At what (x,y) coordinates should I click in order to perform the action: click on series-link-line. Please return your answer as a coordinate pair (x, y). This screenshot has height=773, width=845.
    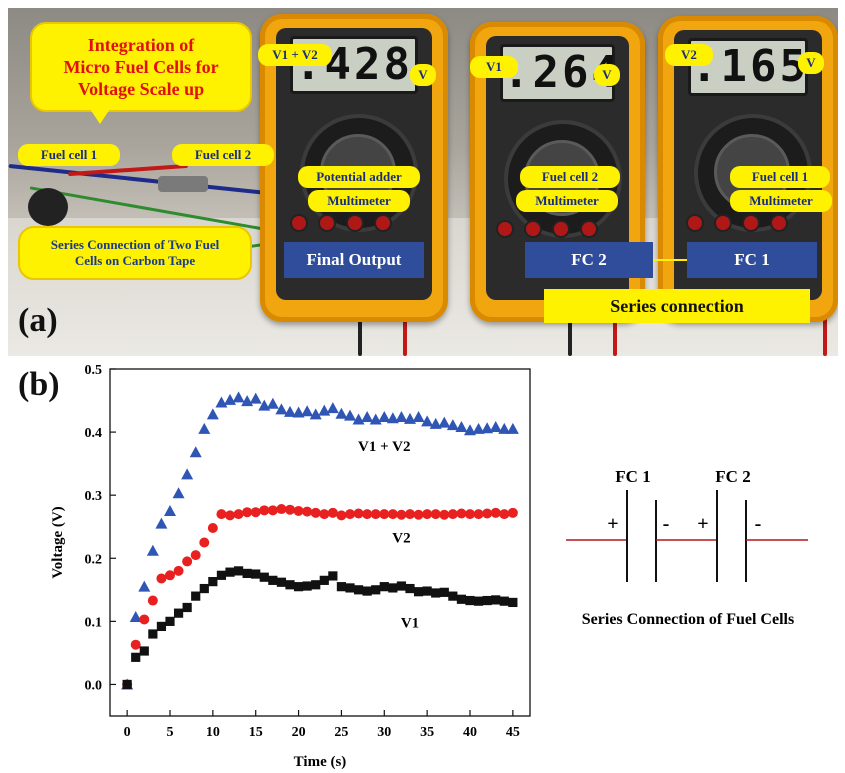
    Looking at the image, I should click on (670, 260).